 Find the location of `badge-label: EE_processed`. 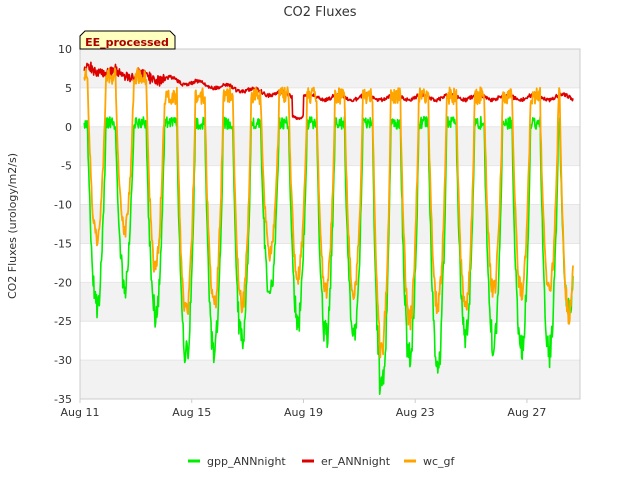

badge-label: EE_processed is located at coordinates (127, 42).